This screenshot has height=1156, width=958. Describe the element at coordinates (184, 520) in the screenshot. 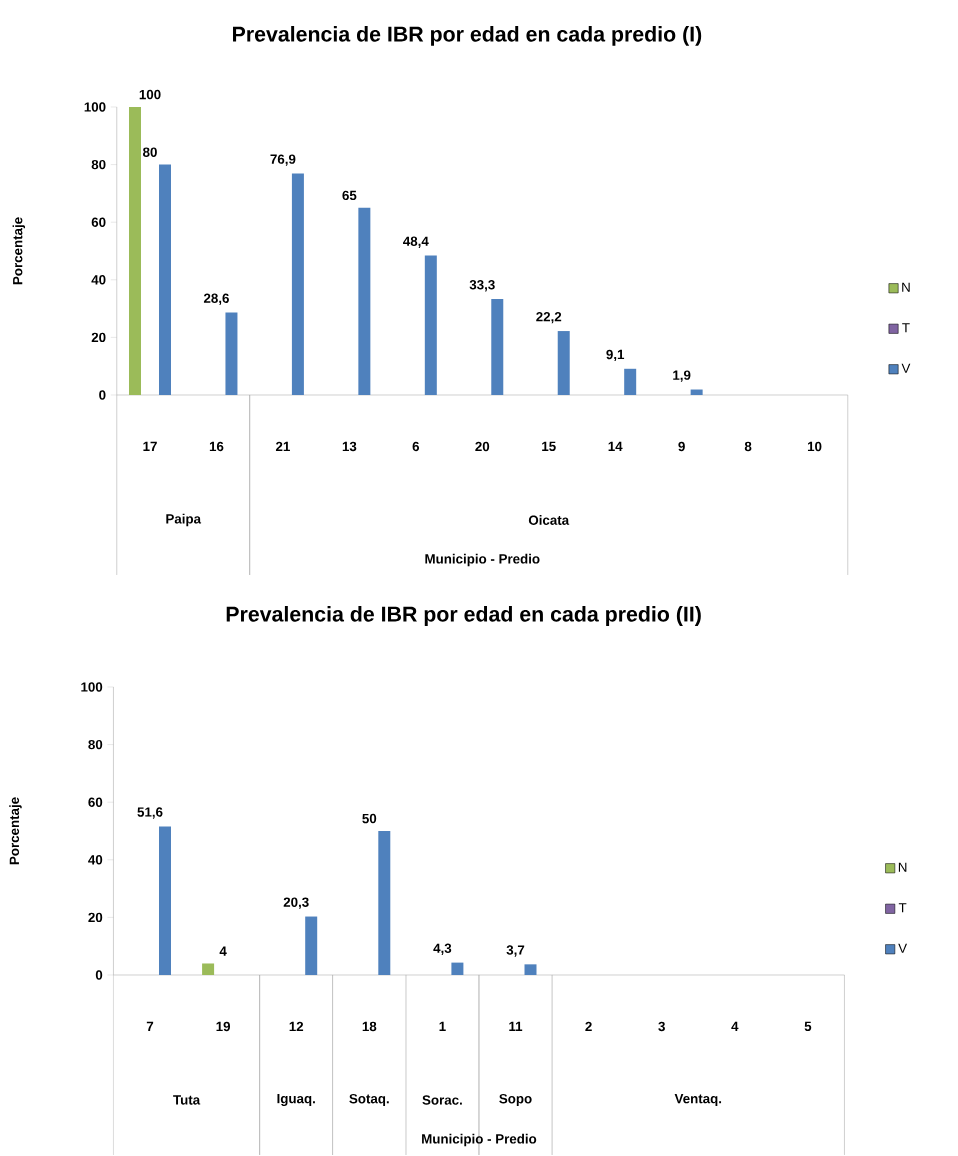

I see `text: Paipa` at that location.